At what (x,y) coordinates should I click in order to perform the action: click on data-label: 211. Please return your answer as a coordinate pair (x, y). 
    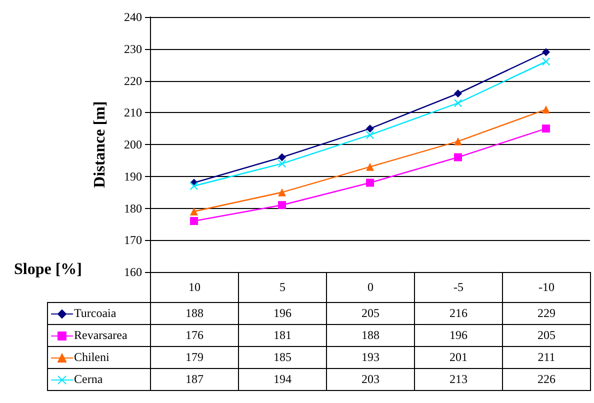
    Looking at the image, I should click on (546, 357).